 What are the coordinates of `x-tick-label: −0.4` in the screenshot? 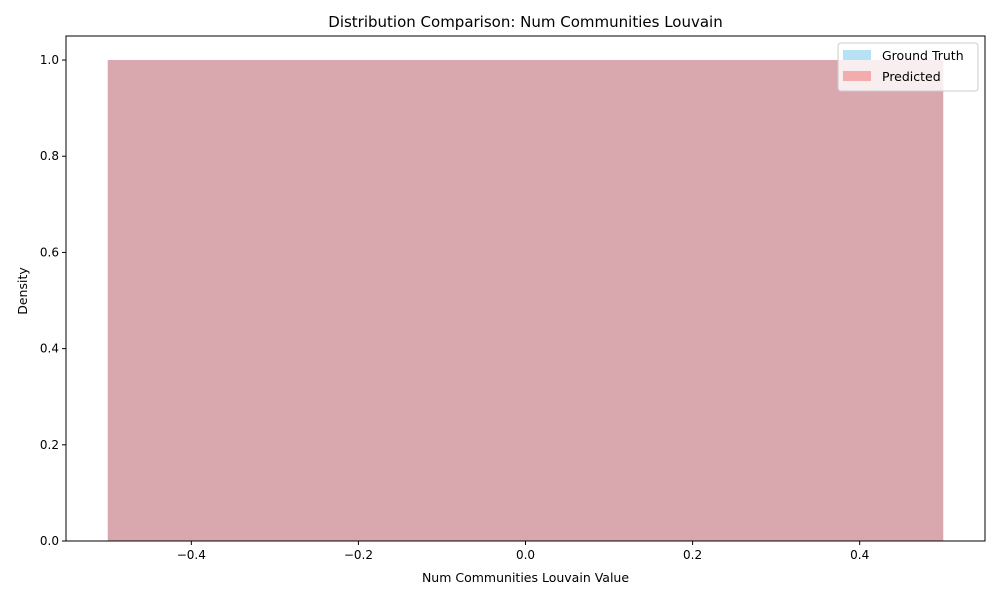 It's located at (191, 555).